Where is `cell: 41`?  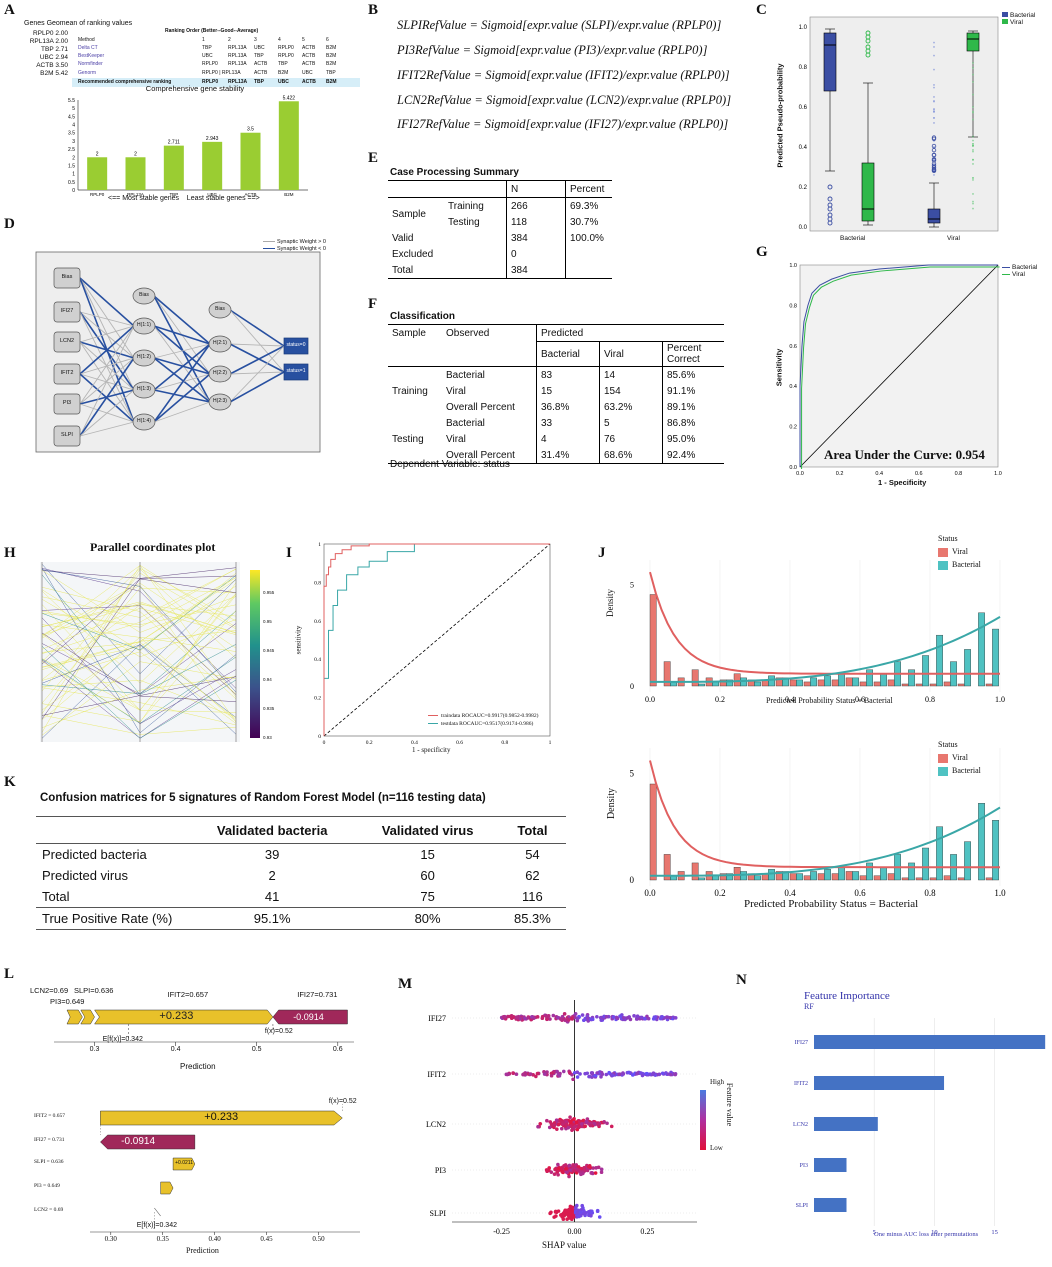
cell: 41 is located at coordinates (272, 896).